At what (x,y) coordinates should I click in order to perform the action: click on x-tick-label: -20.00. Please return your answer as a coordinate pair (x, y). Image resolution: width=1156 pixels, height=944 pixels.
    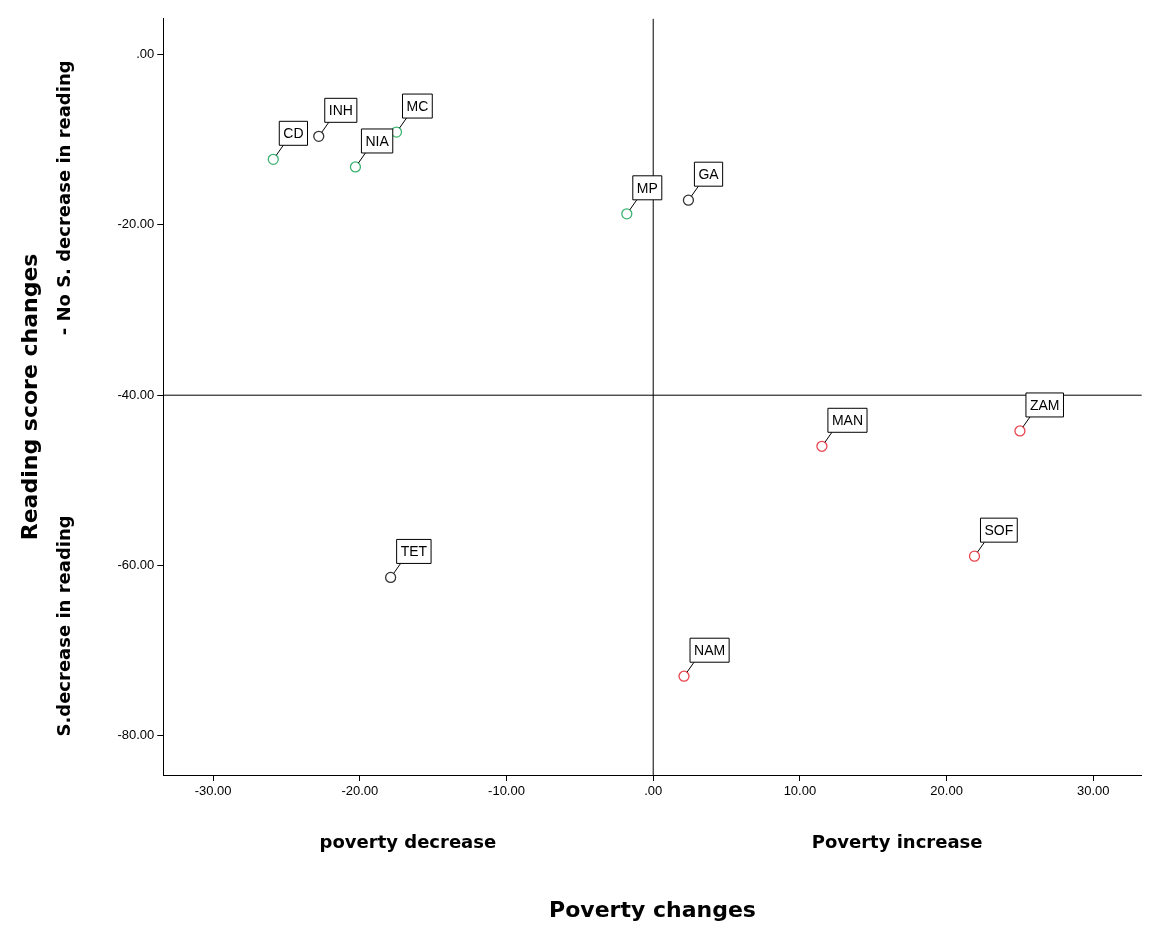
    Looking at the image, I should click on (360, 791).